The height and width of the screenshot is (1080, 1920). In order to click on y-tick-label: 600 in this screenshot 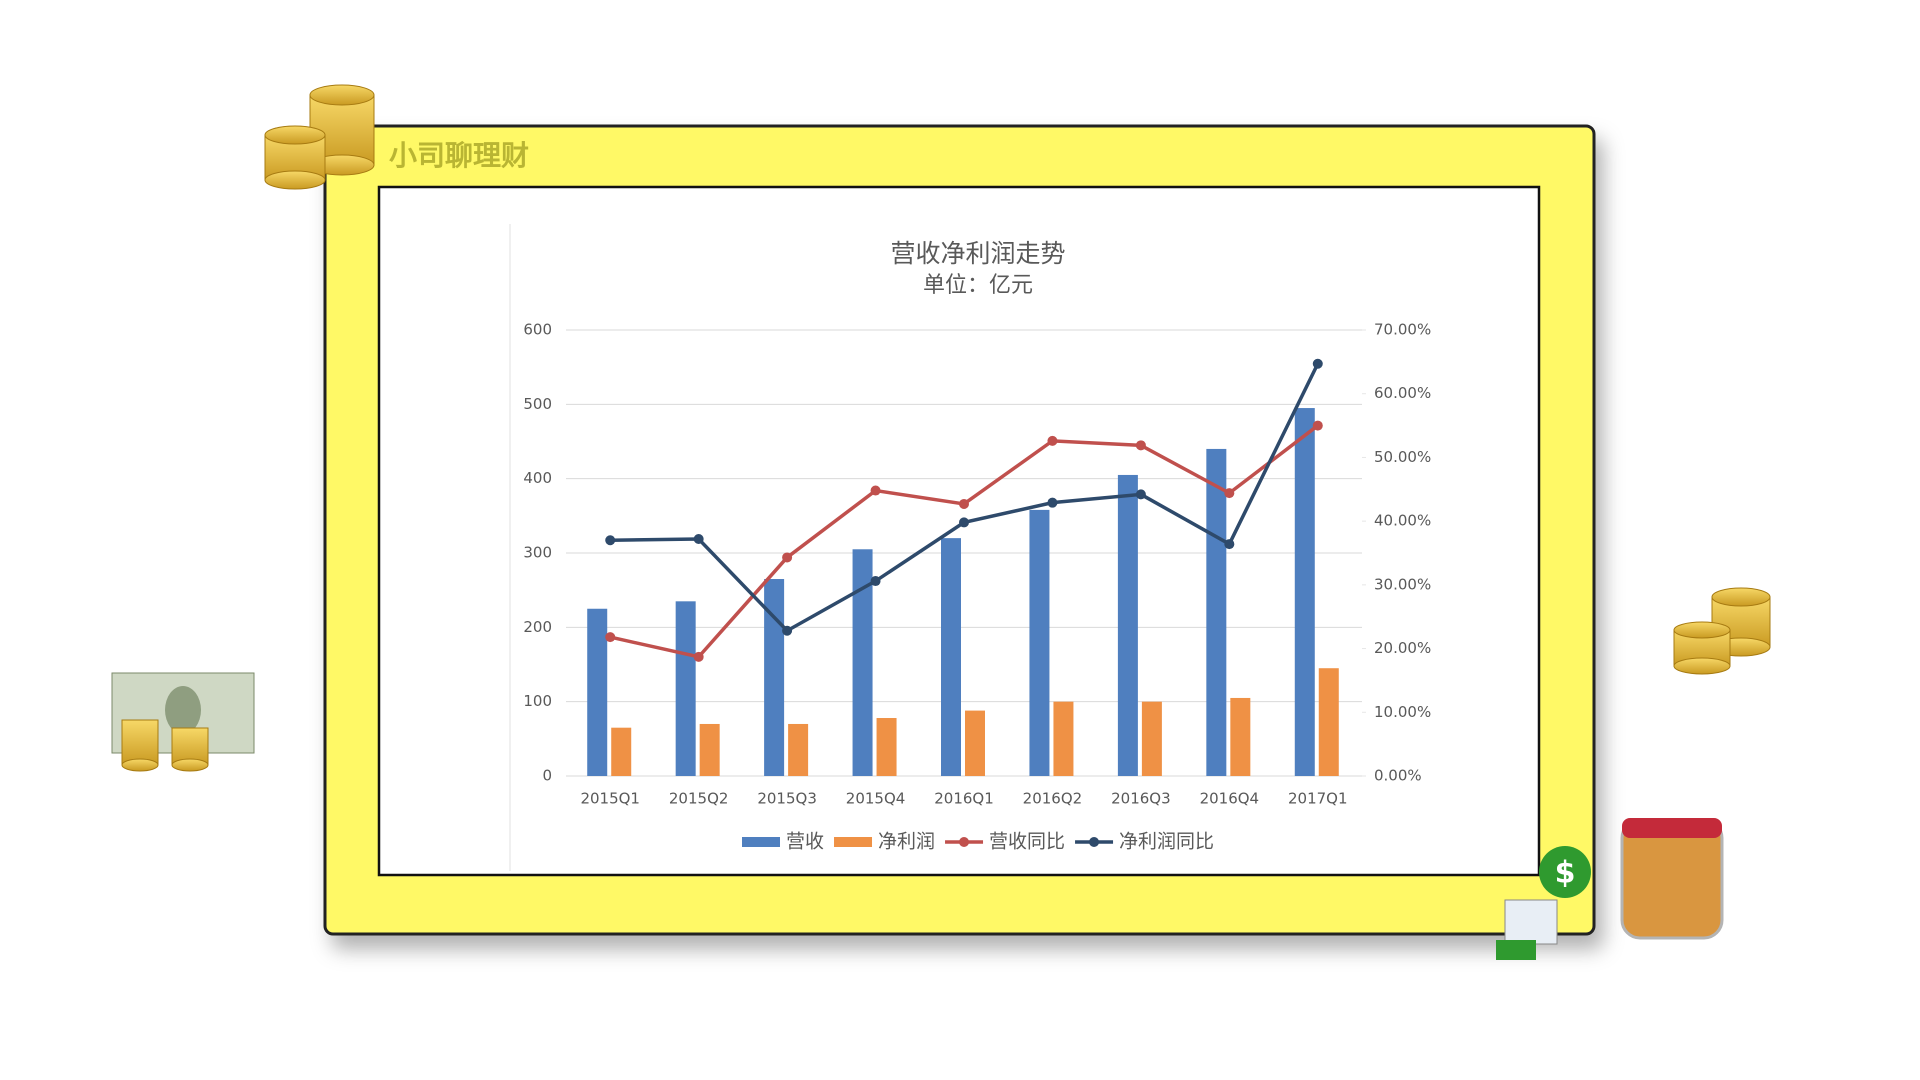, I will do `click(537, 330)`.